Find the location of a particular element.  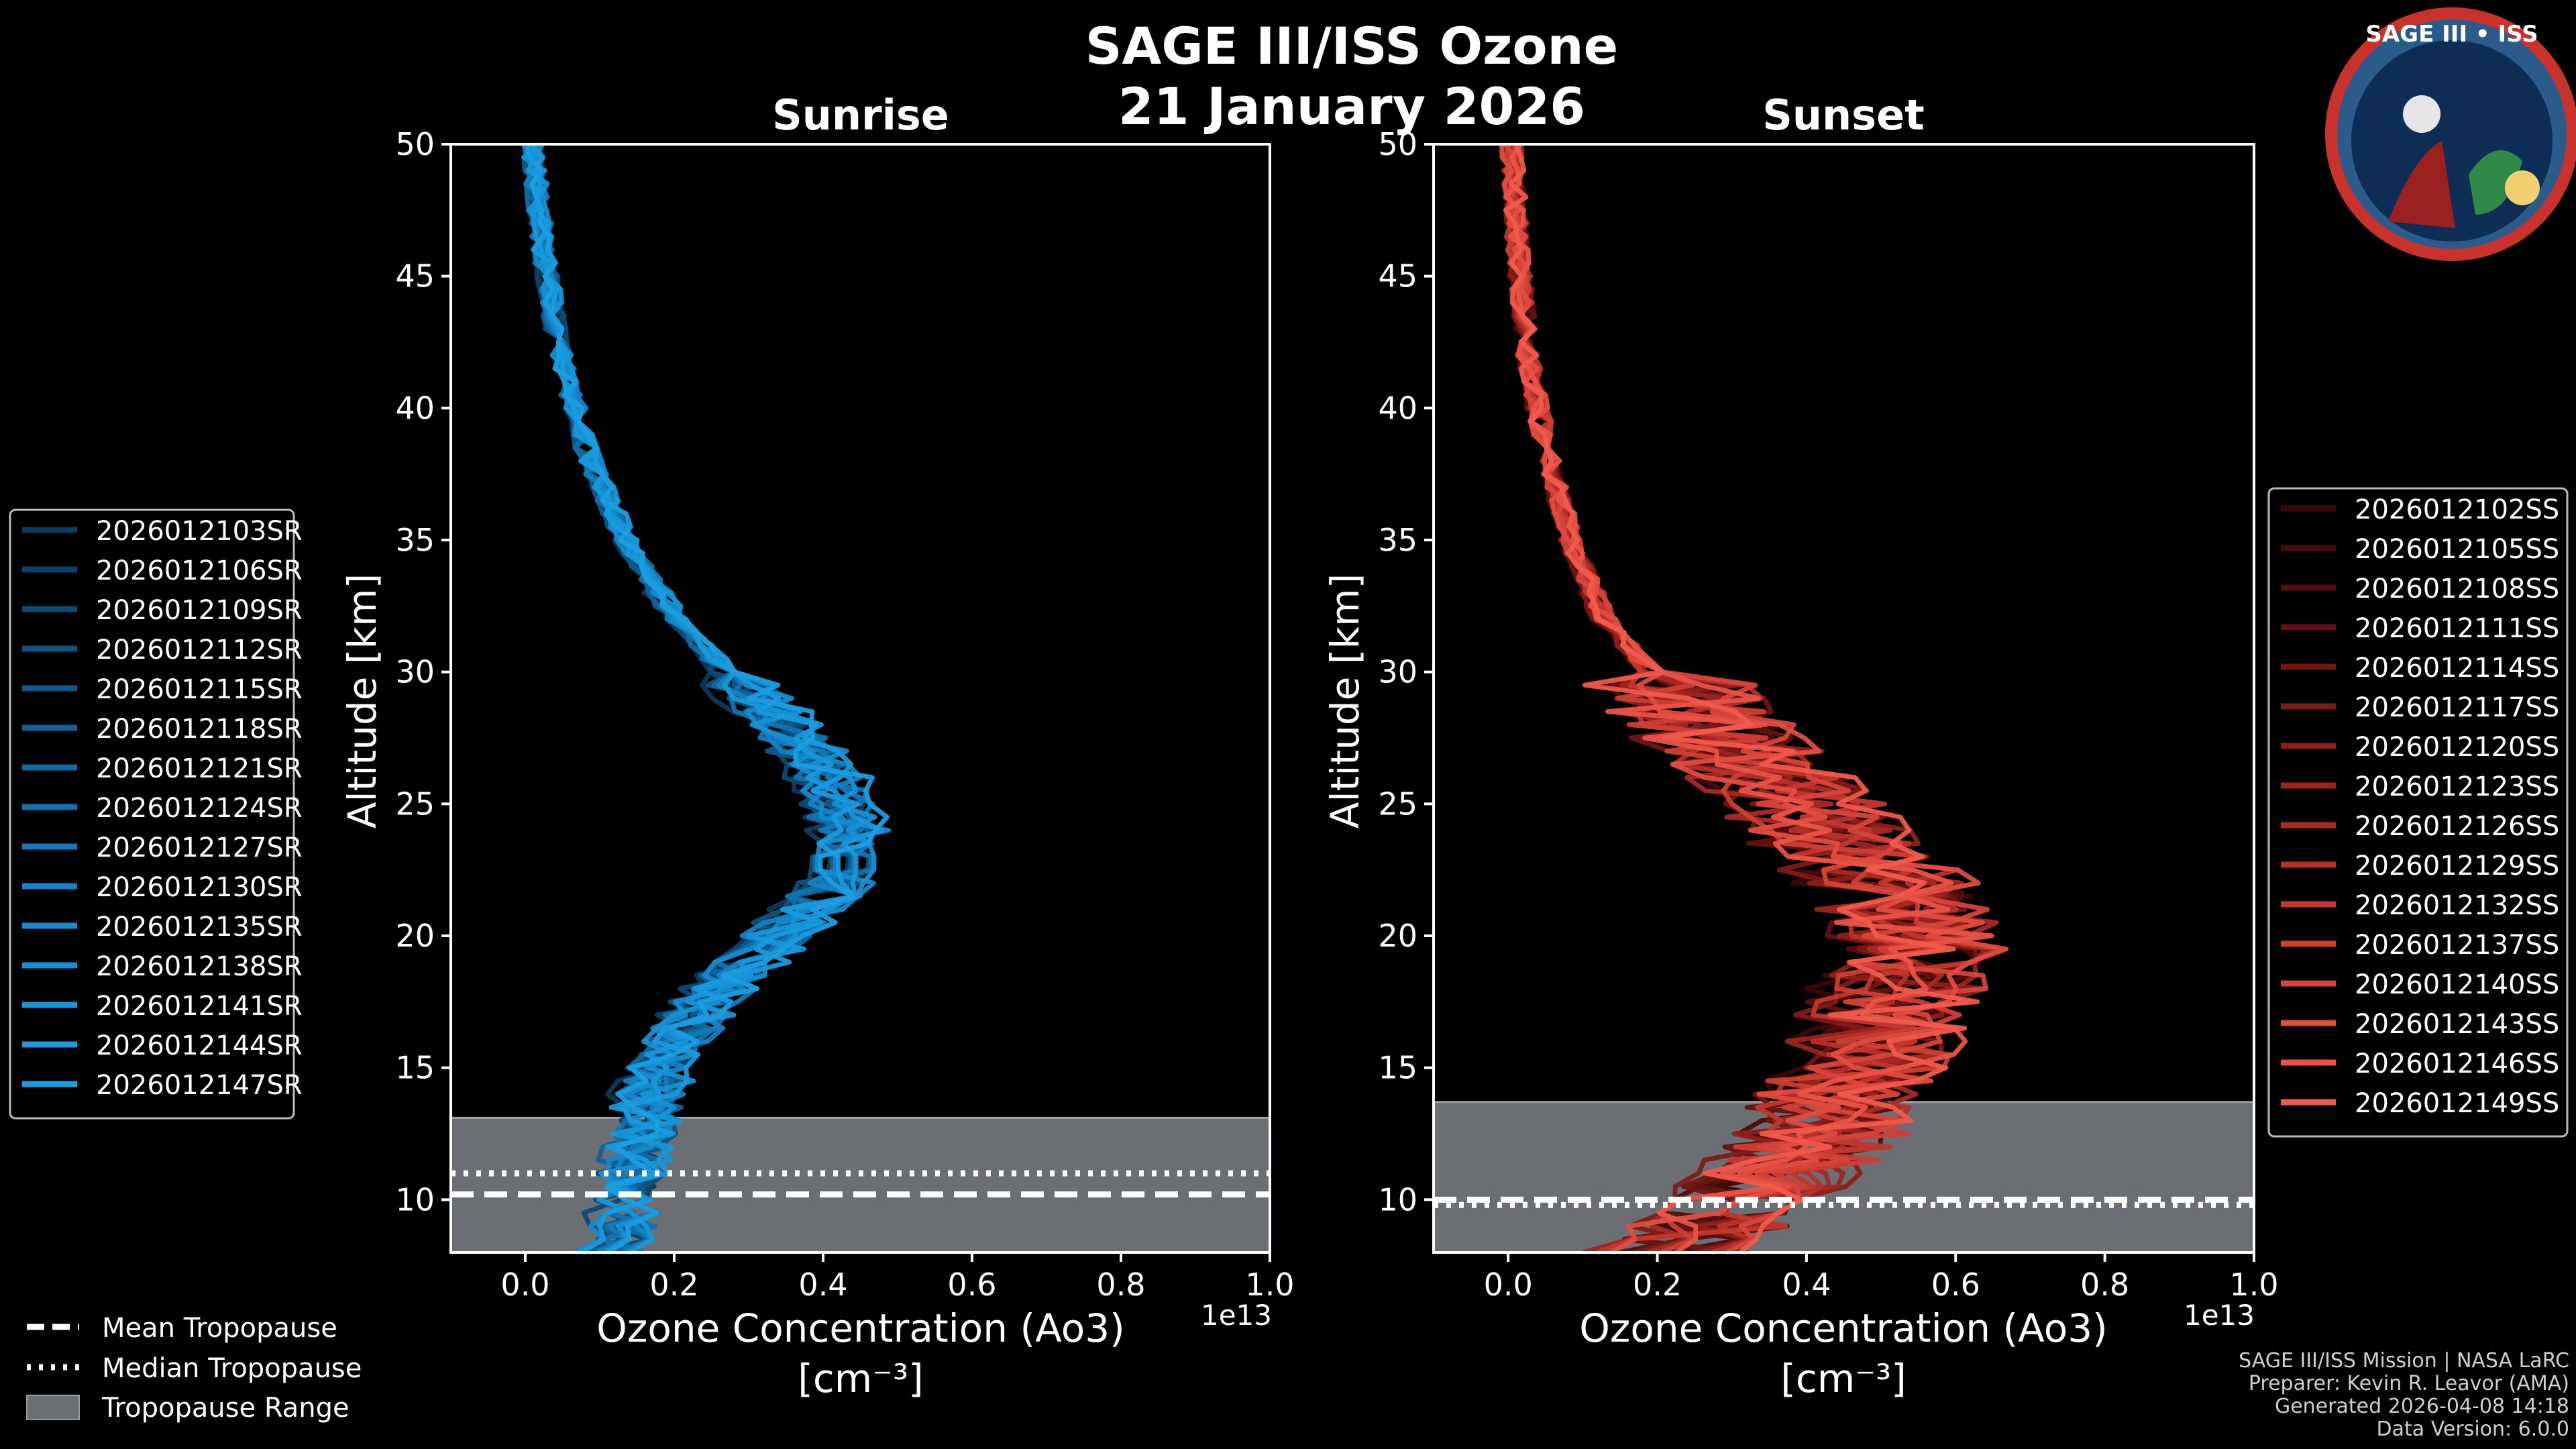

footer-line-3: Generated 2026-04-08 14:18 is located at coordinates (2422, 1406).